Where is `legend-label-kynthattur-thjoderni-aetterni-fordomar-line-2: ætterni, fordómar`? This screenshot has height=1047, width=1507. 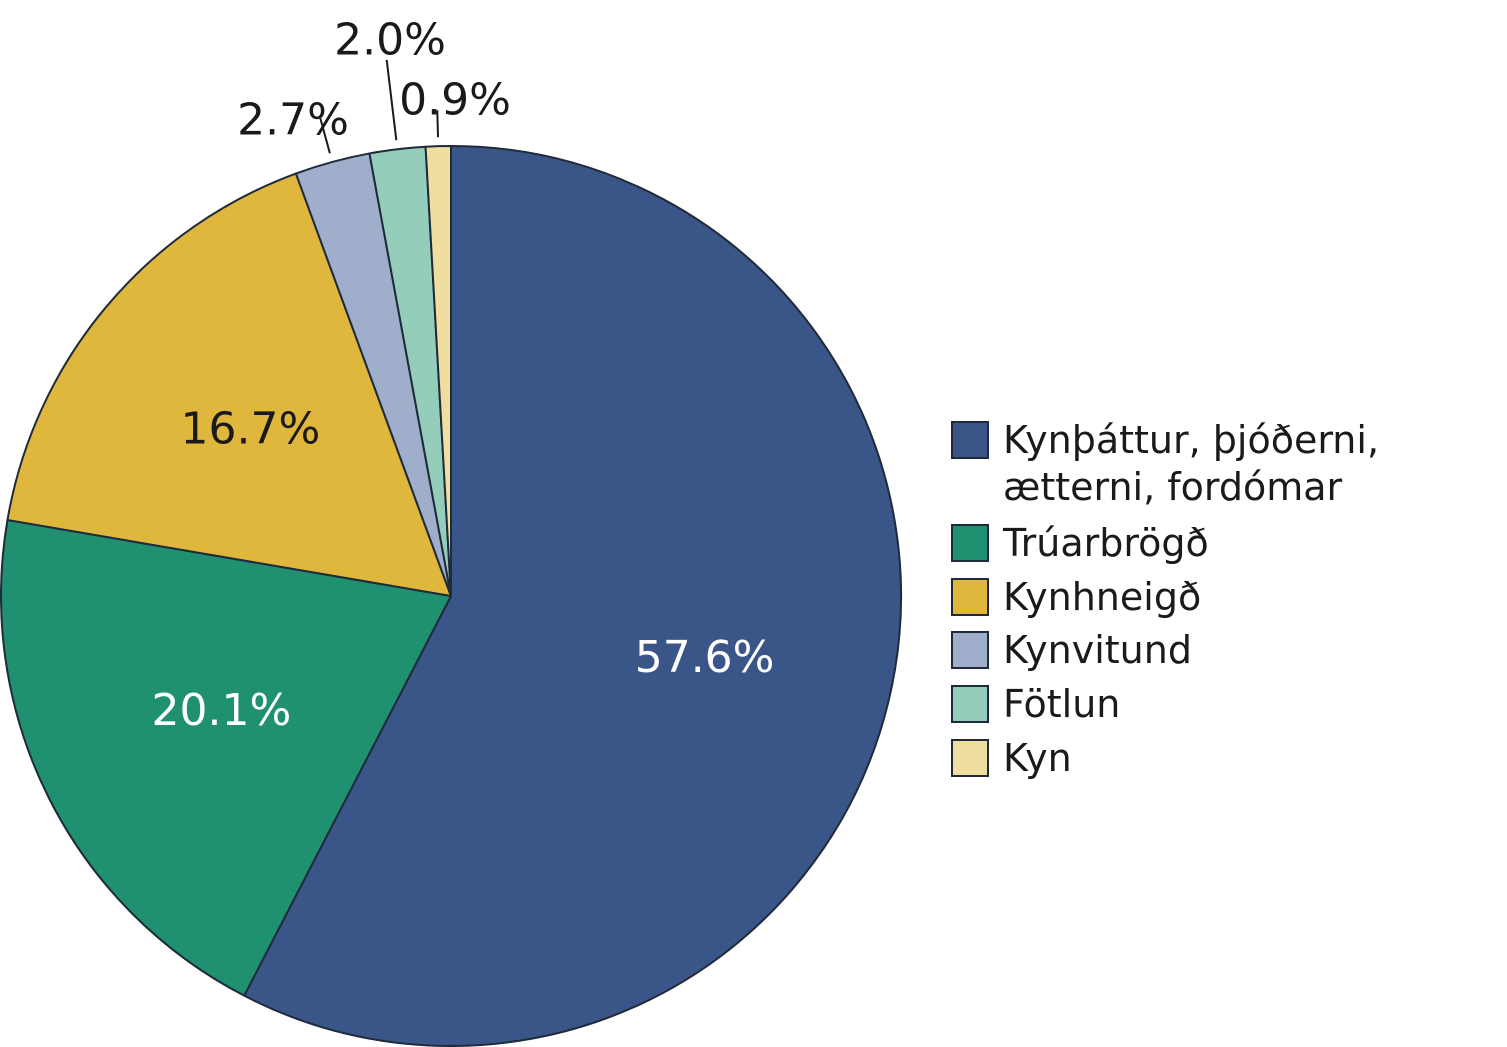
legend-label-kynthattur-thjoderni-aetterni-fordomar-line-2: ætterni, fordómar is located at coordinates (1173, 487).